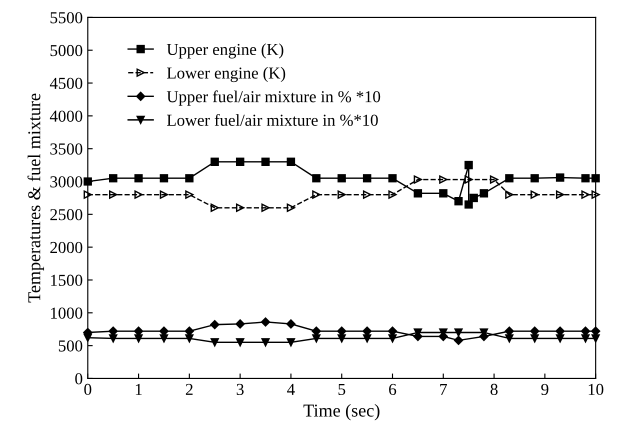 This screenshot has width=627, height=435. What do you see at coordinates (544, 390) in the screenshot?
I see `x-tick-label: 9` at bounding box center [544, 390].